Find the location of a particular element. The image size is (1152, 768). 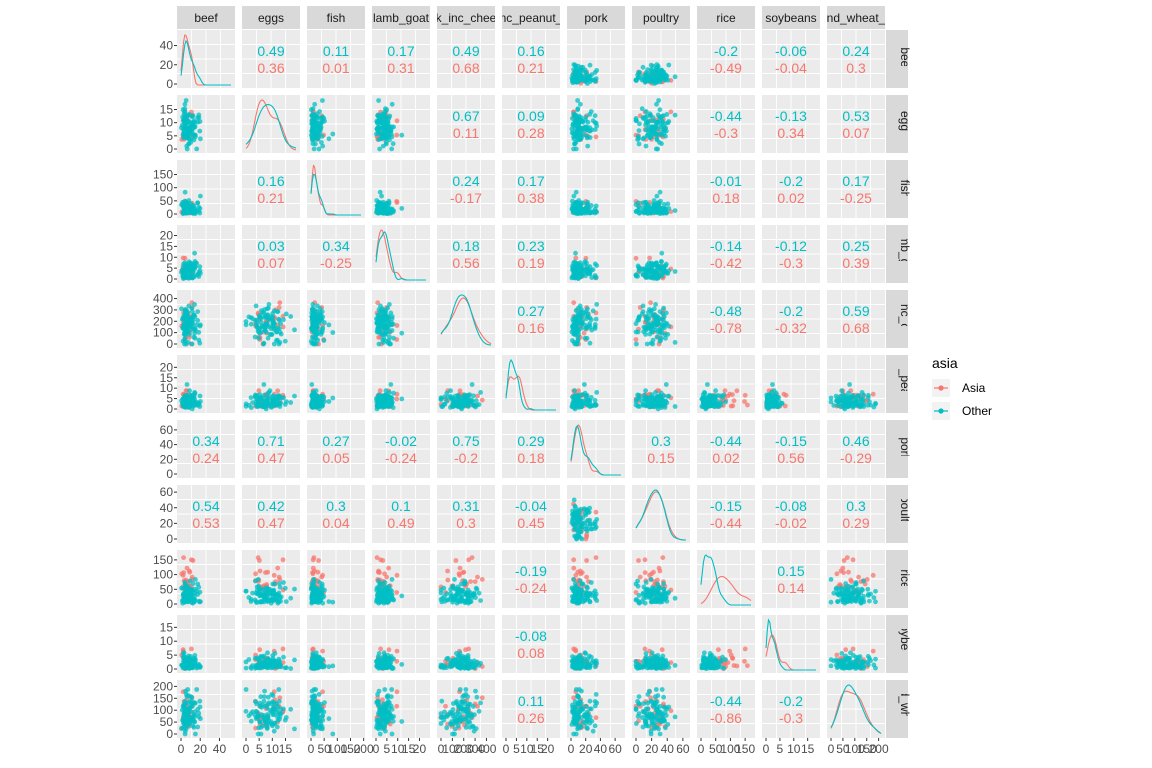

panel-beef-soybeans: -0.06-0.04 is located at coordinates (791, 59).